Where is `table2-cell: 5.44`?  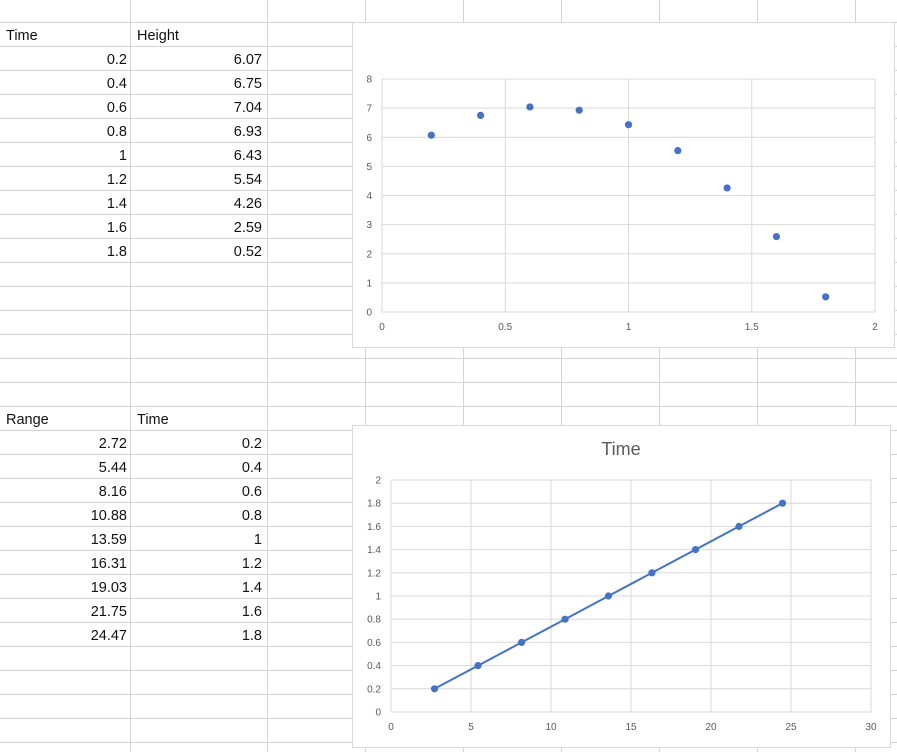 table2-cell: 5.44 is located at coordinates (112, 468).